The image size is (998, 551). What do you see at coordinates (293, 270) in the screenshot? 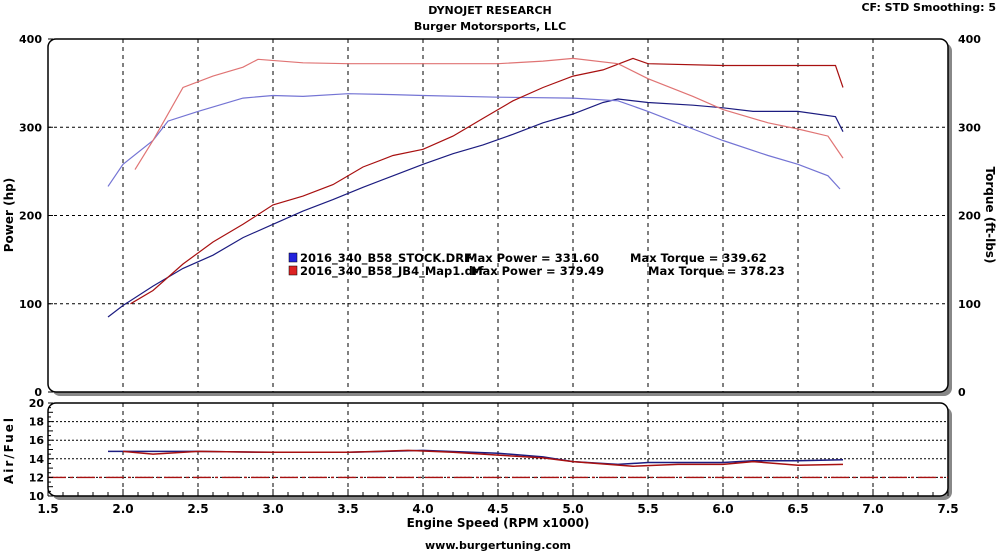
I see `legend-swatch-jb4` at bounding box center [293, 270].